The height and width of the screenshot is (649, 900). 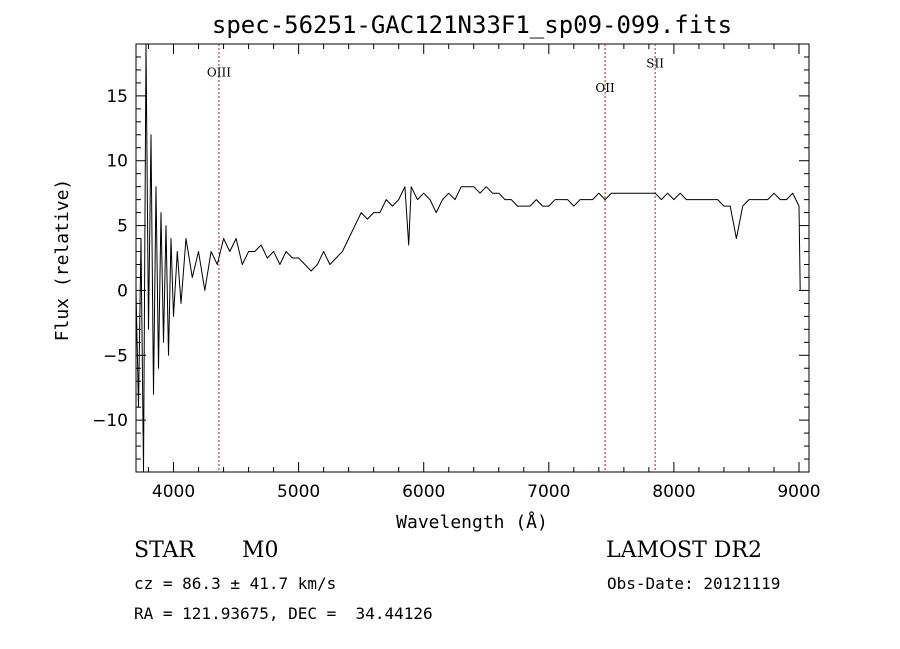 What do you see at coordinates (260, 550) in the screenshot?
I see `object-subclass-label: M0` at bounding box center [260, 550].